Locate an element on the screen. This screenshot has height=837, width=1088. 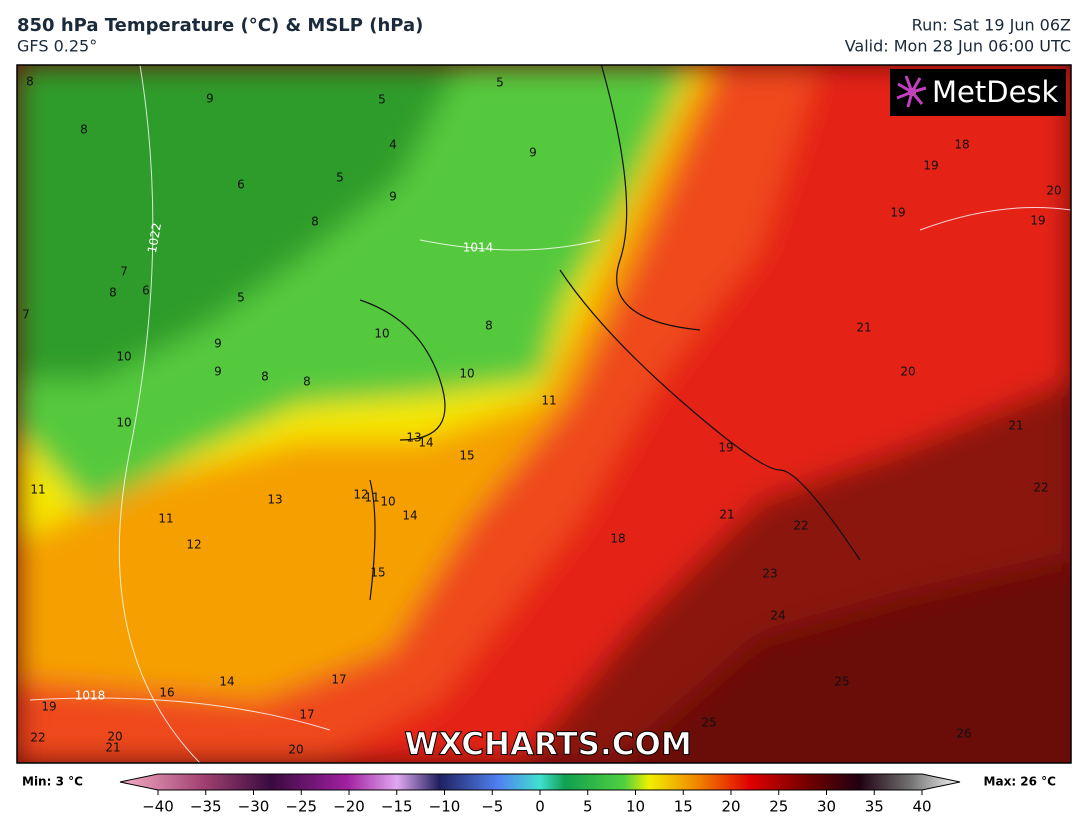
title: 850 hPa Temperature (°C) & MSLP (hPa) is located at coordinates (220, 25).